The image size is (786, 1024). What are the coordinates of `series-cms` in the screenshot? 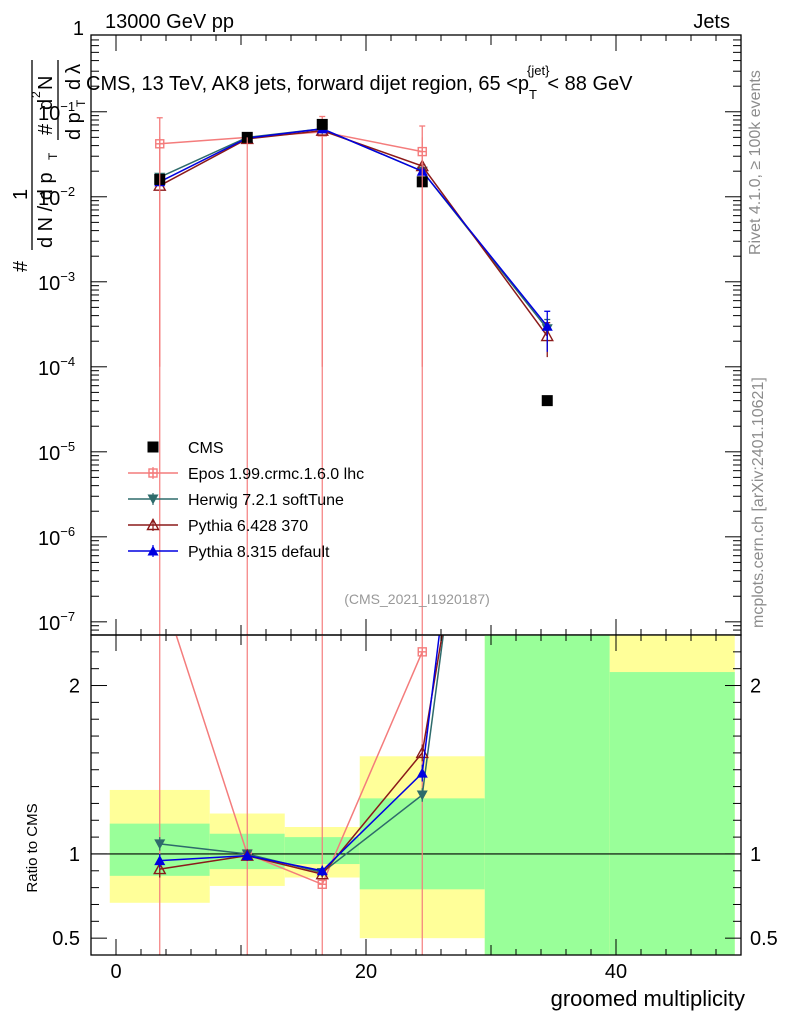 It's located at (353, 262).